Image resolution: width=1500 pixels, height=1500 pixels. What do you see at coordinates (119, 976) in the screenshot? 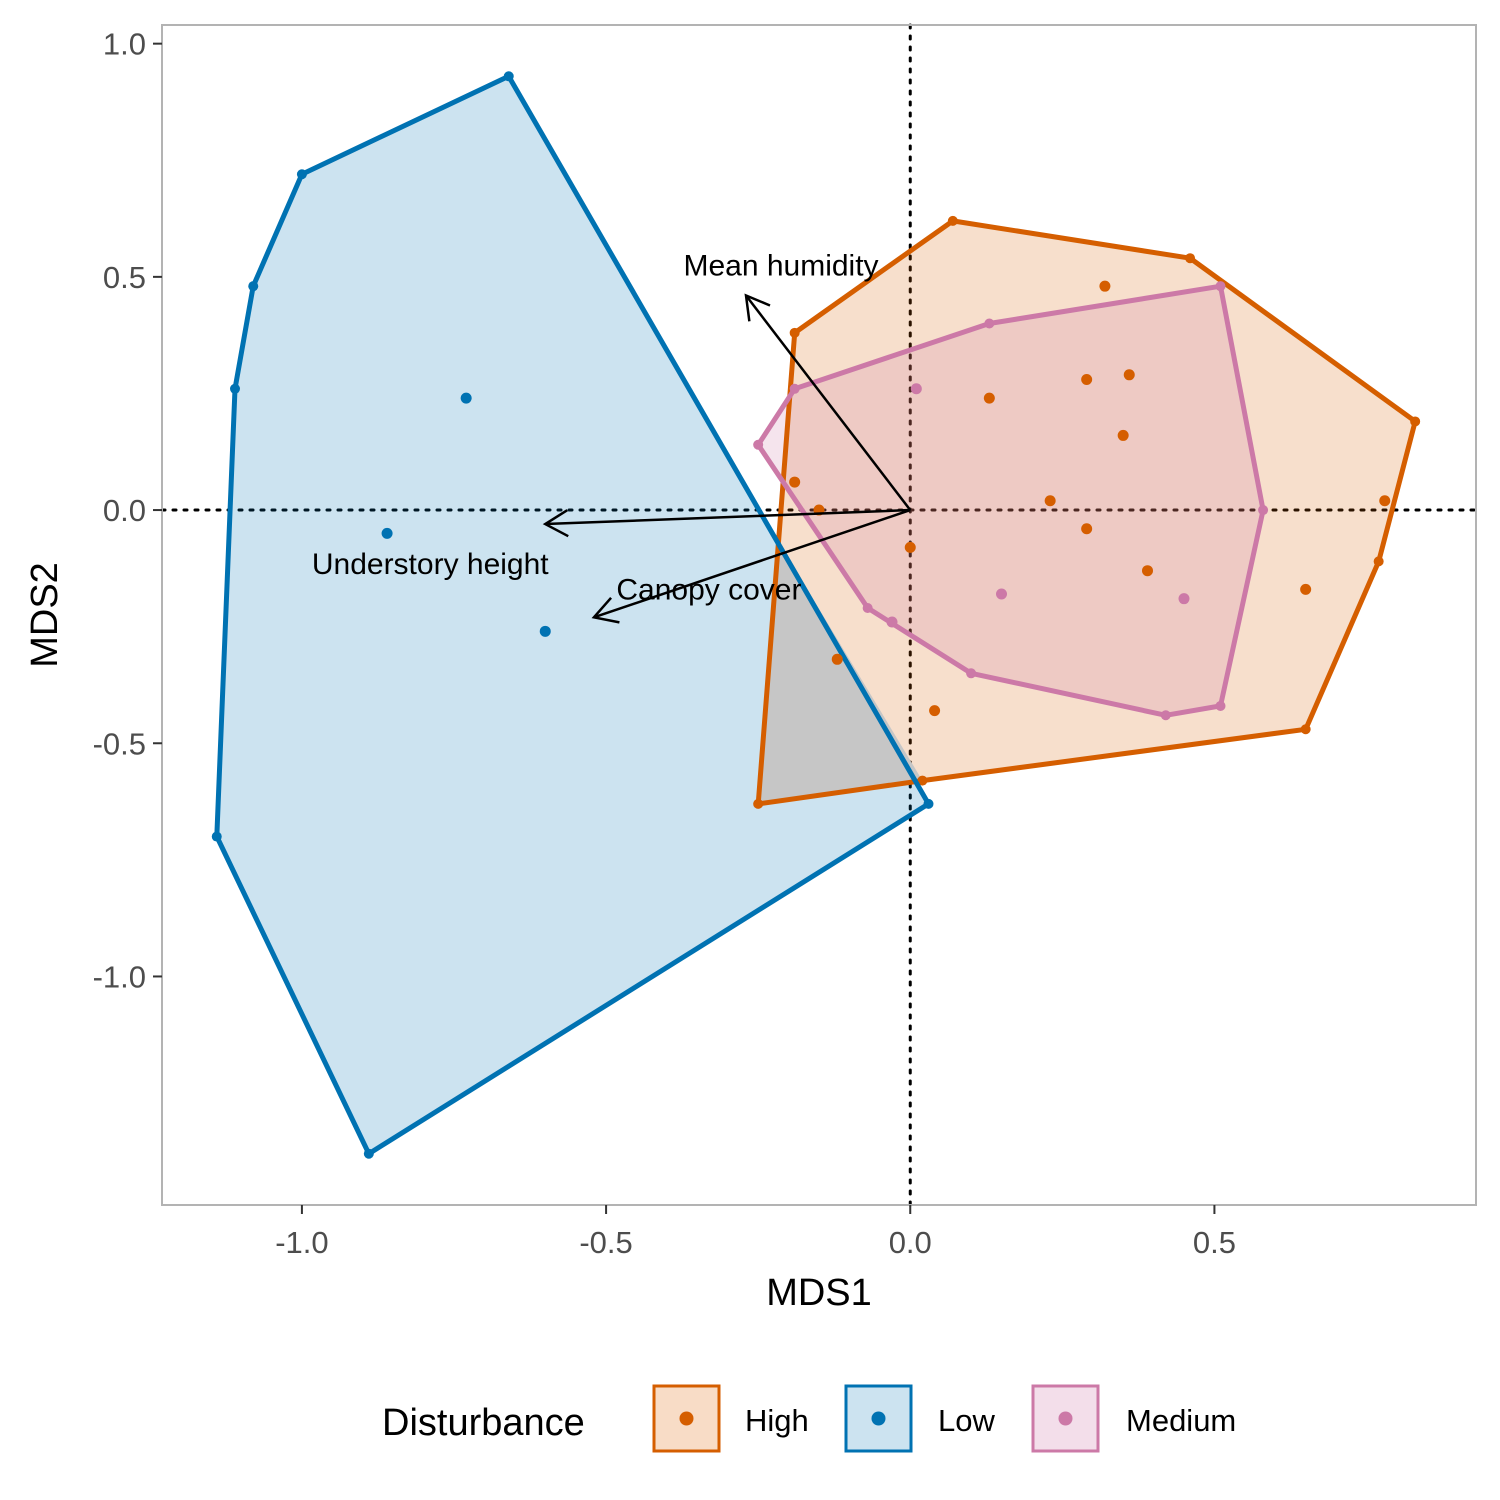
I see `y-tick-label-1: -1.0` at bounding box center [119, 976].